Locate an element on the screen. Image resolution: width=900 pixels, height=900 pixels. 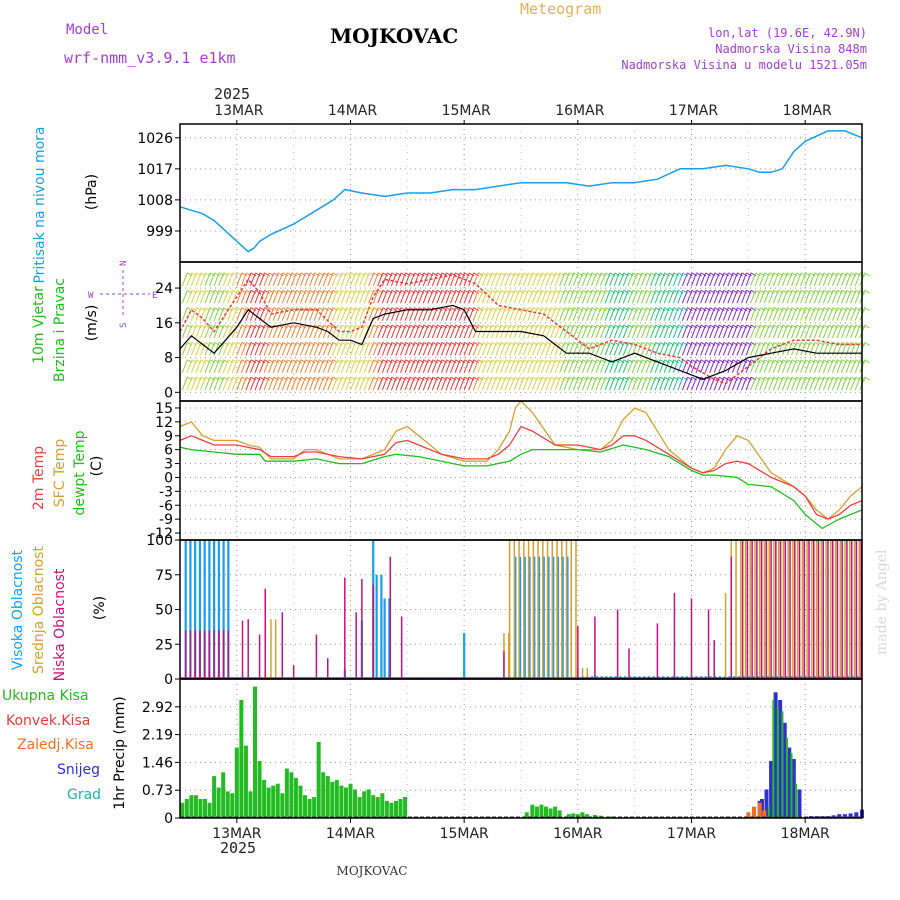
temp-ylabel-2m: 2m Temp is located at coordinates (39, 478).